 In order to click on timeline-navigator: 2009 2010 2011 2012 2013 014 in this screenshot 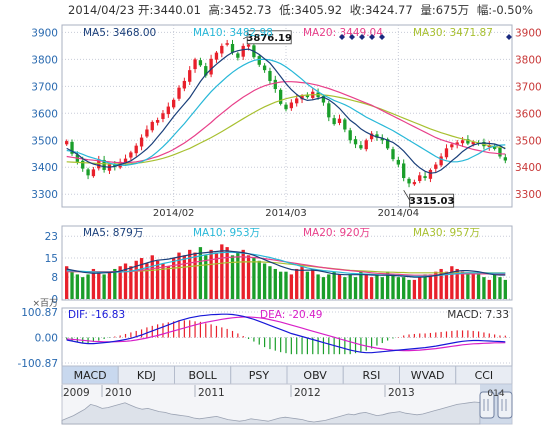, I will do `click(287, 404)`.